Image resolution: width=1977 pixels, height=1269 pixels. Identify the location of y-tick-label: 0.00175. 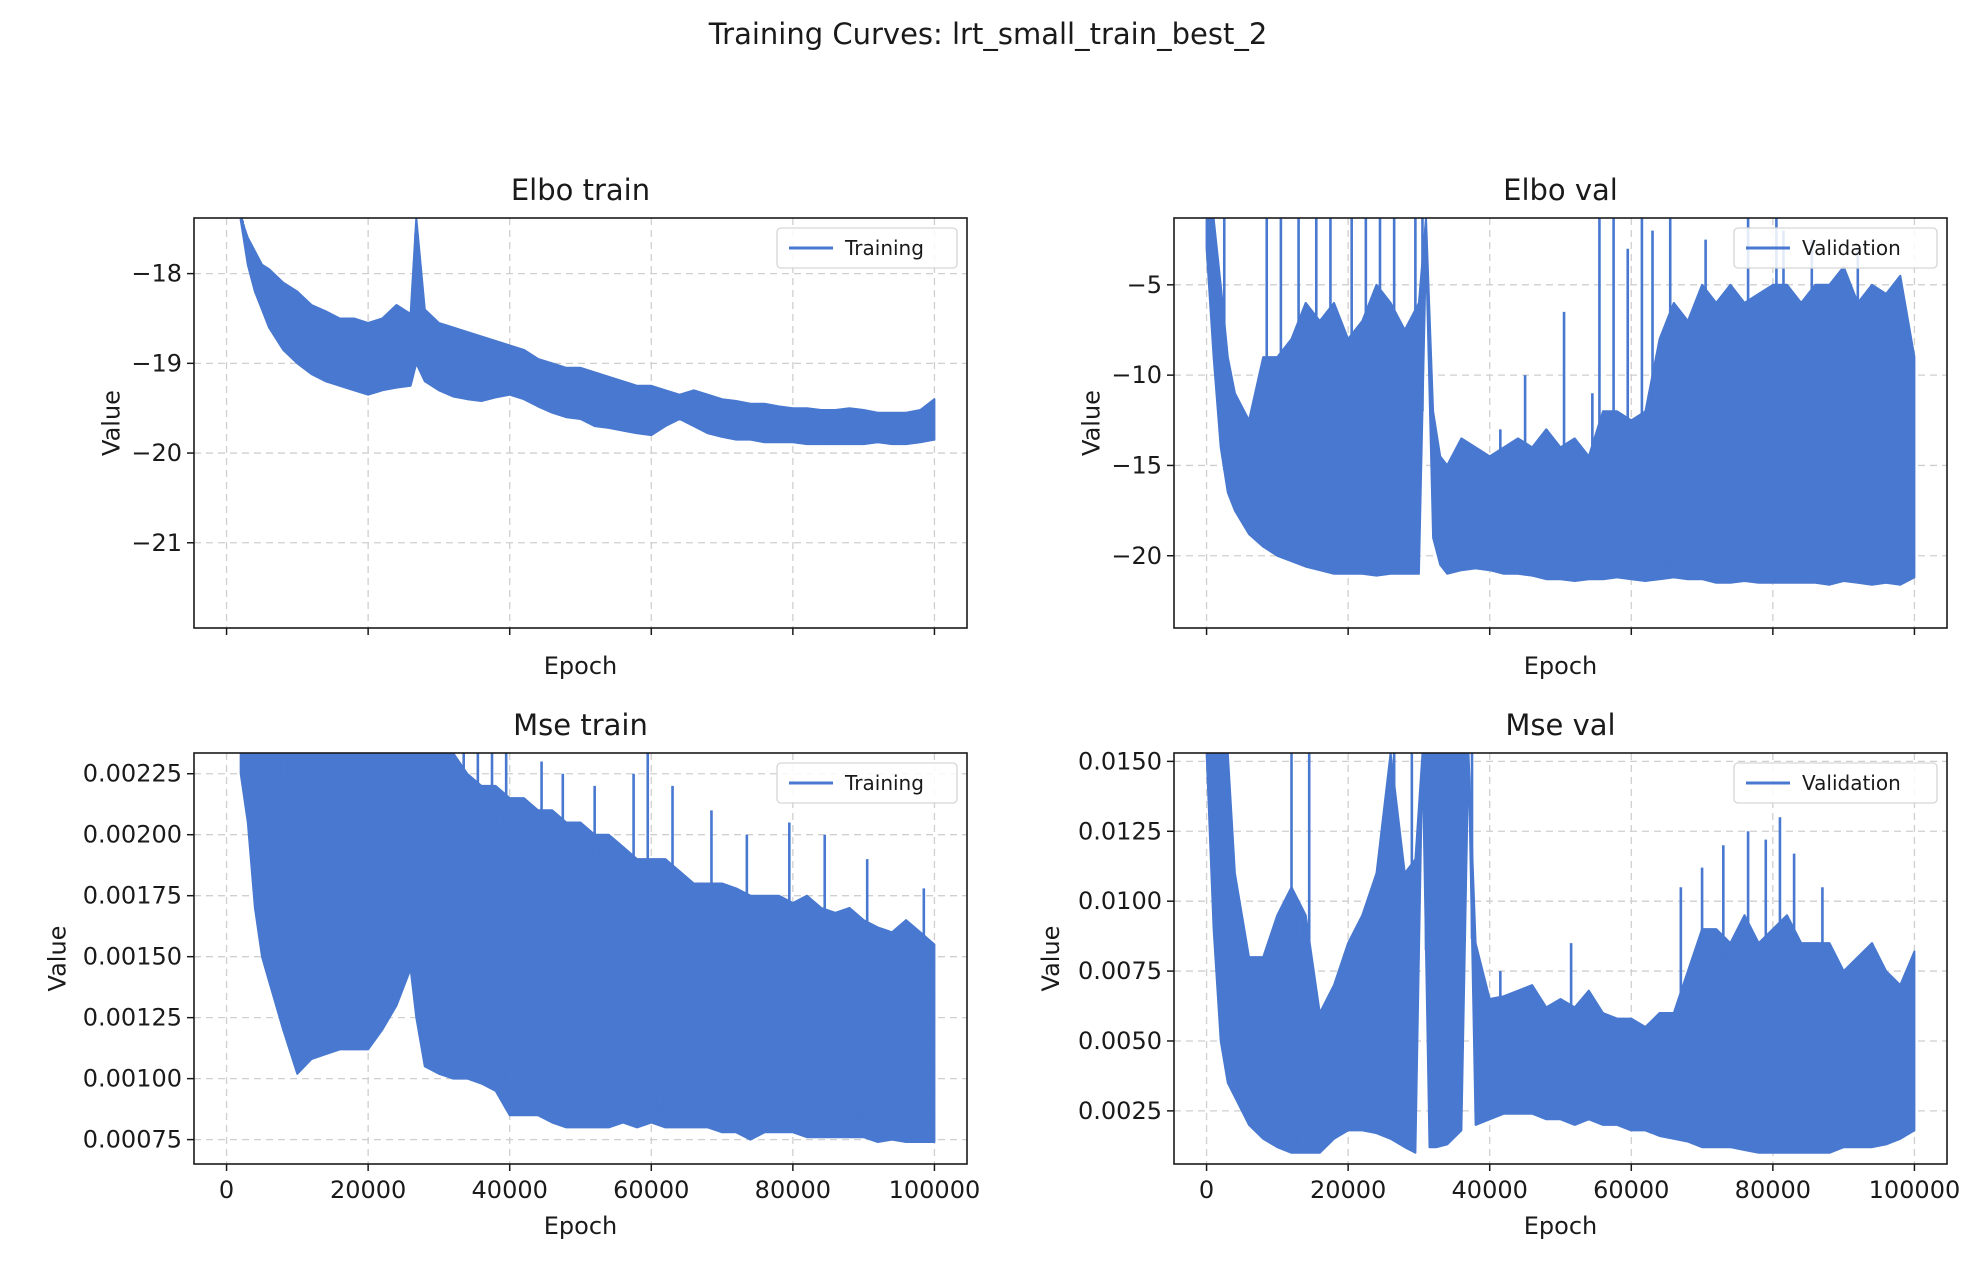
(132, 896).